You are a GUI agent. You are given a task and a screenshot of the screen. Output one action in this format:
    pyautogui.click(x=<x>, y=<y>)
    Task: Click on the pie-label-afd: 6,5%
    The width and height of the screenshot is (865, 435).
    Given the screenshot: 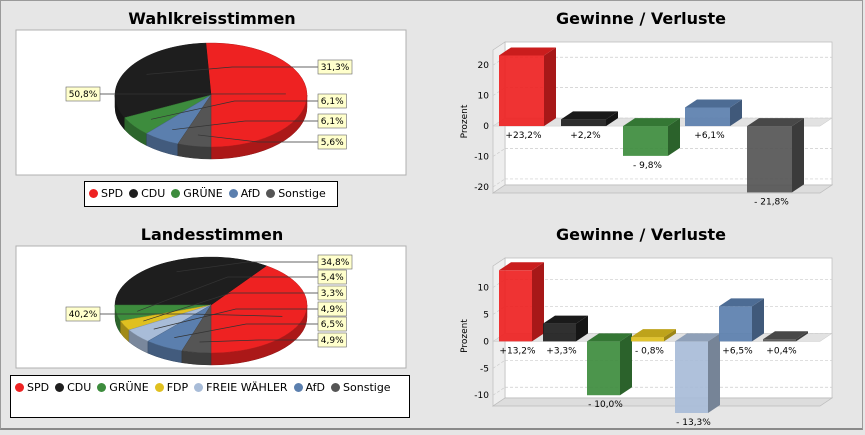 What is the action you would take?
    pyautogui.click(x=332, y=325)
    